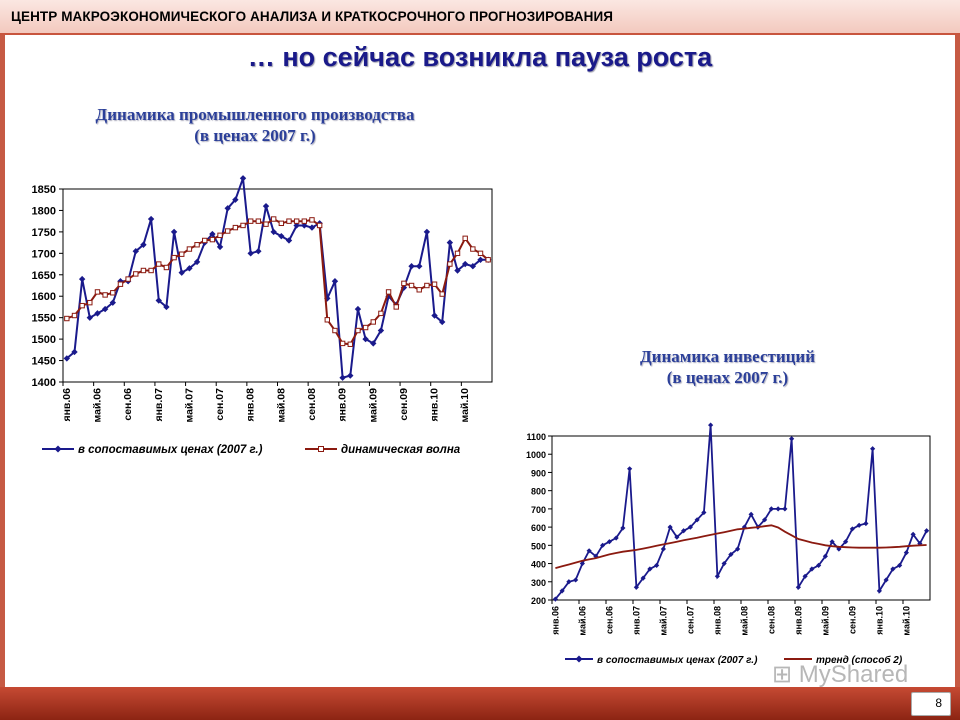 Image resolution: width=960 pixels, height=720 pixels. I want to click on y-tick-label: 200, so click(538, 601).